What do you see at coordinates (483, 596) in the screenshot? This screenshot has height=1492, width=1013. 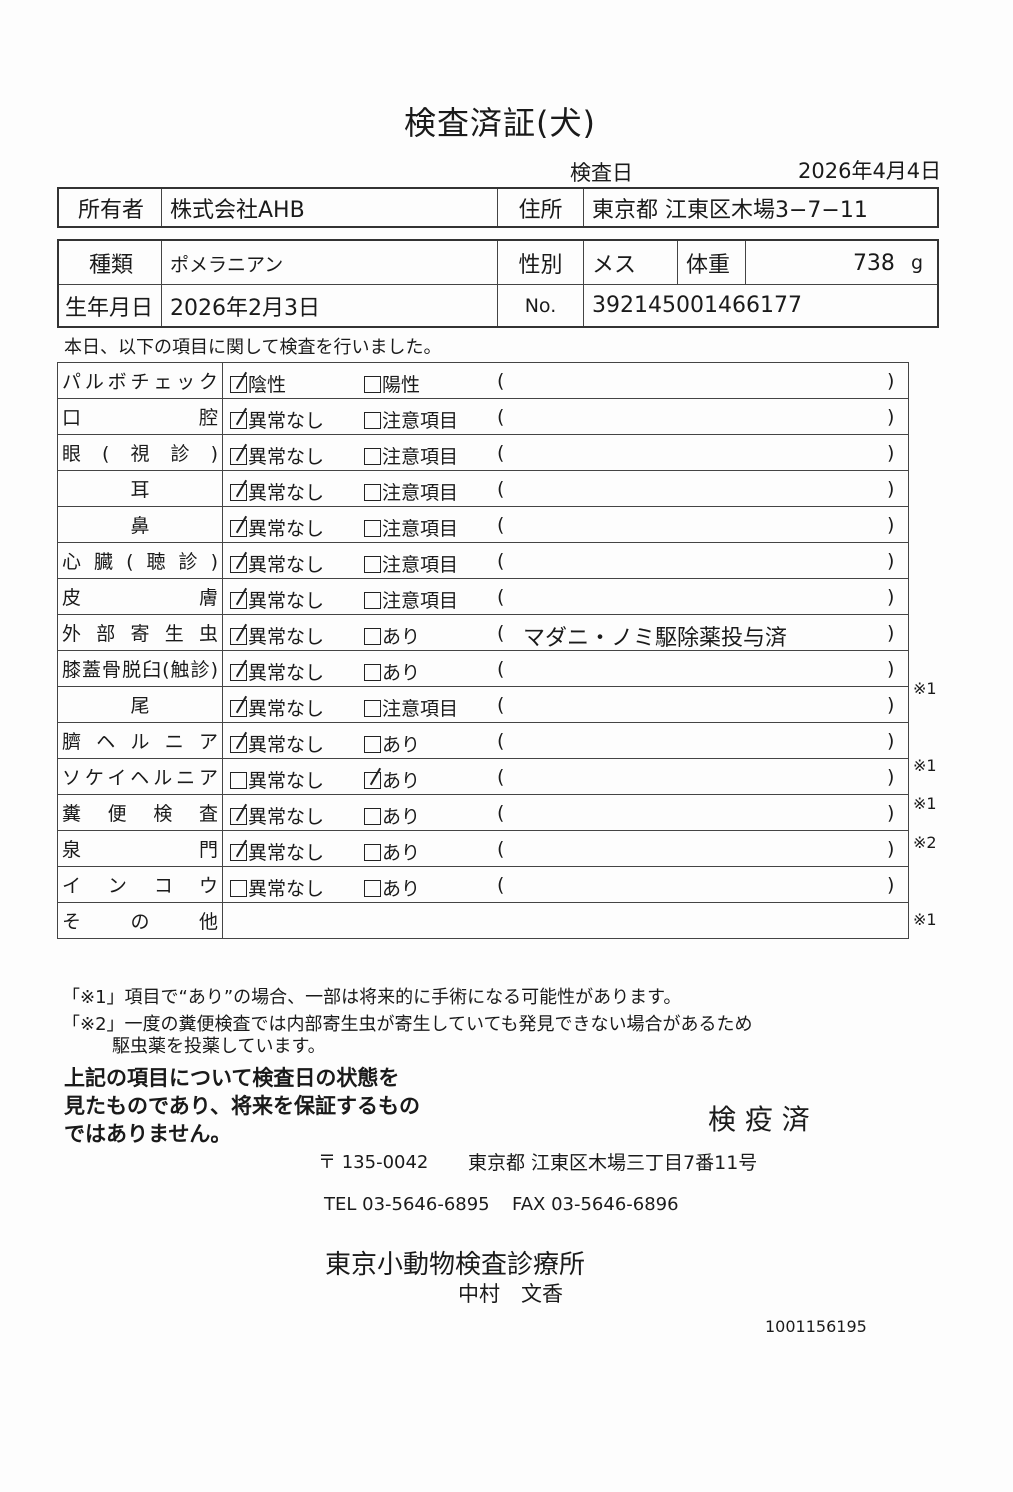 I see `inspection-row: 皮 膚 異常なし 注意項目 ( )` at bounding box center [483, 596].